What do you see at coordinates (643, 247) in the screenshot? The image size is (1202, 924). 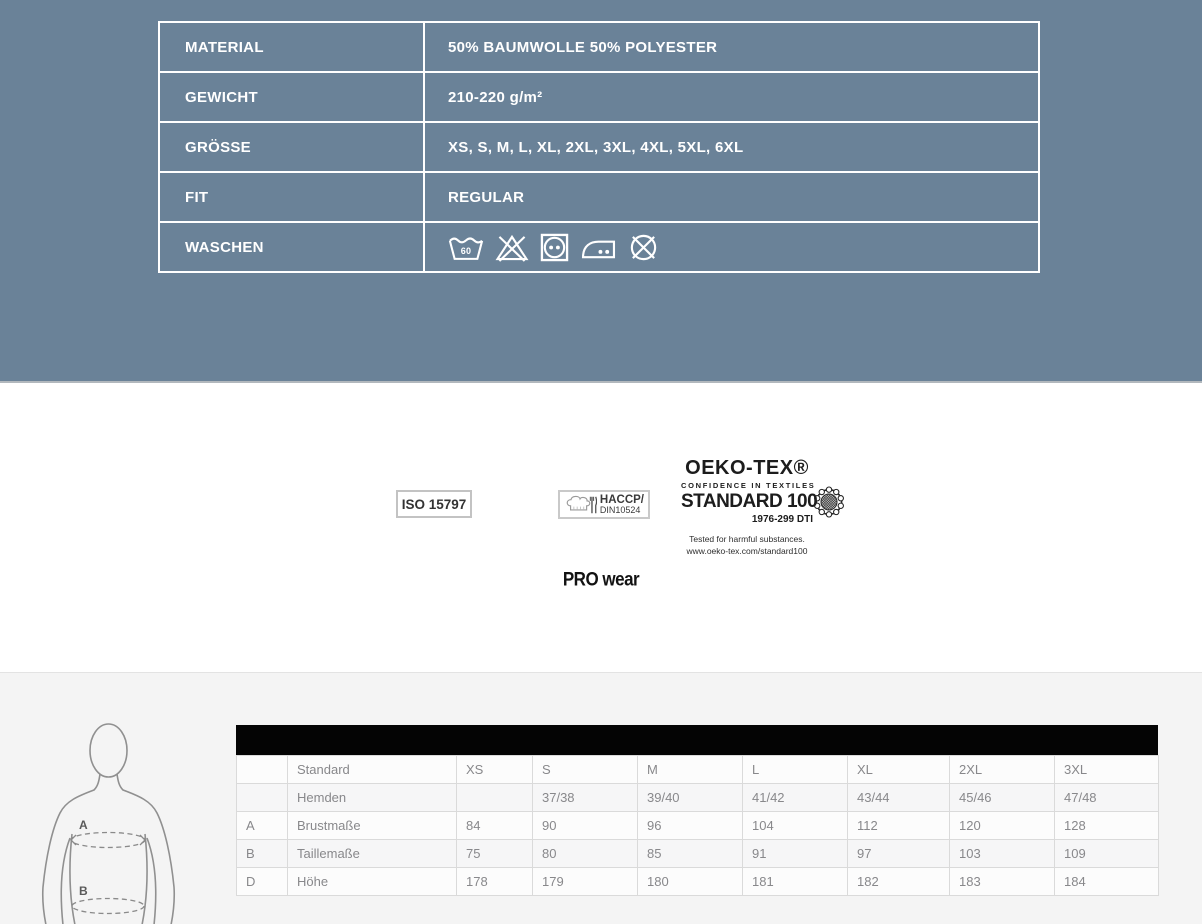 I see `do-not-dry-clean-icon` at bounding box center [643, 247].